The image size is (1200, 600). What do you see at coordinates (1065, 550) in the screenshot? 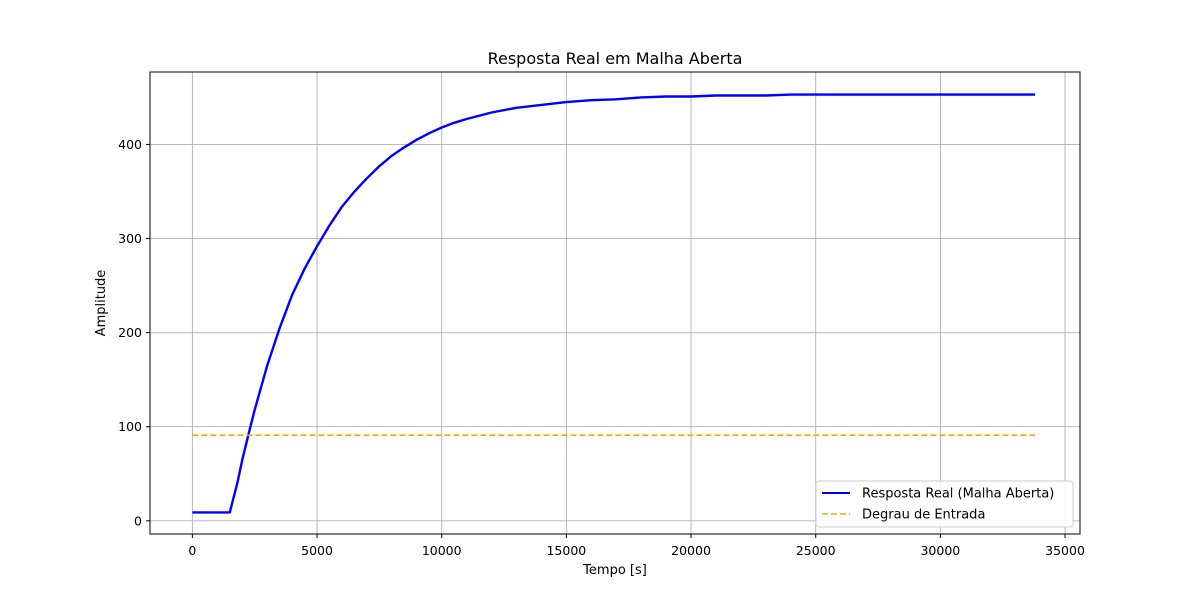
I see `x-tick-label: 35000` at bounding box center [1065, 550].